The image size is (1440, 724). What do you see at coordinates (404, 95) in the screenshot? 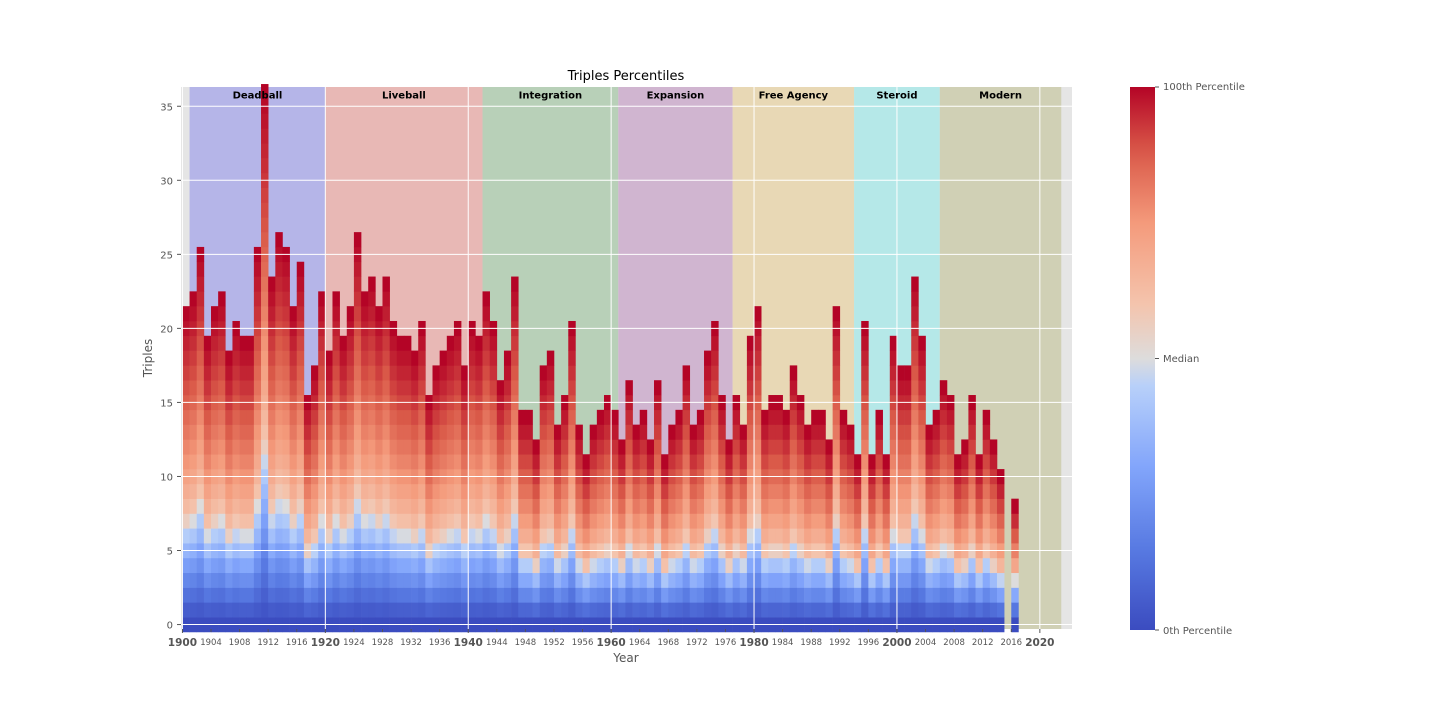
I see `era-label: Liveball` at bounding box center [404, 95].